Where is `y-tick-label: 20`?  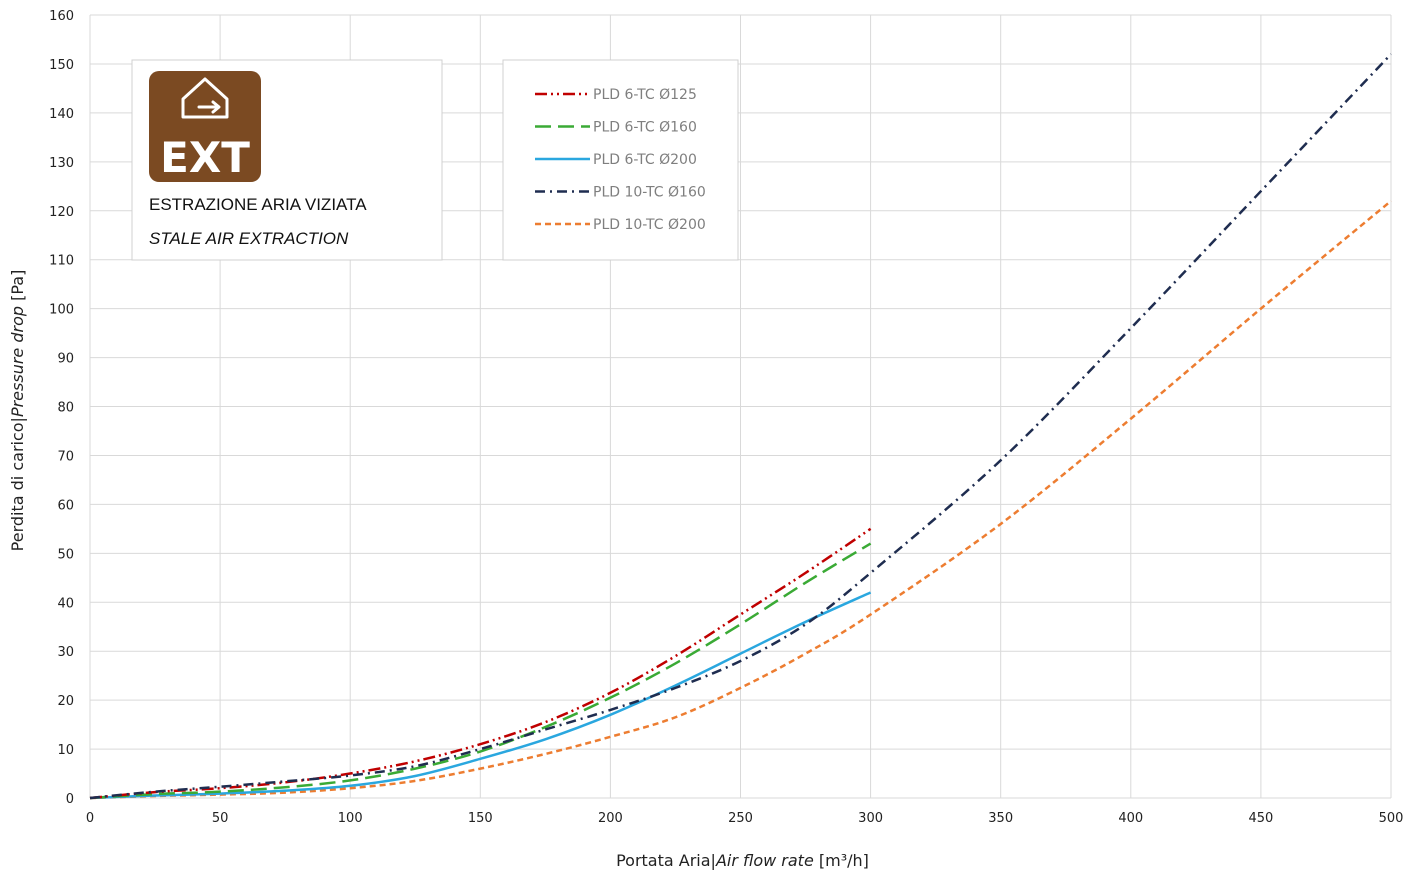
y-tick-label: 20 is located at coordinates (65, 701).